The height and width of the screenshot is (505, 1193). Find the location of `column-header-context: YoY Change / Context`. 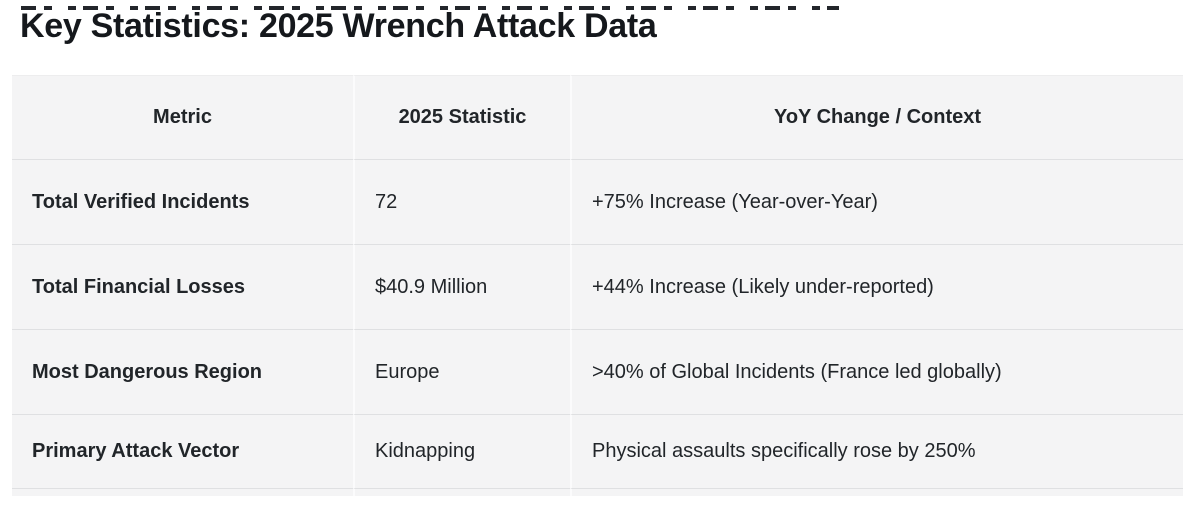

column-header-context: YoY Change / Context is located at coordinates (876, 117).